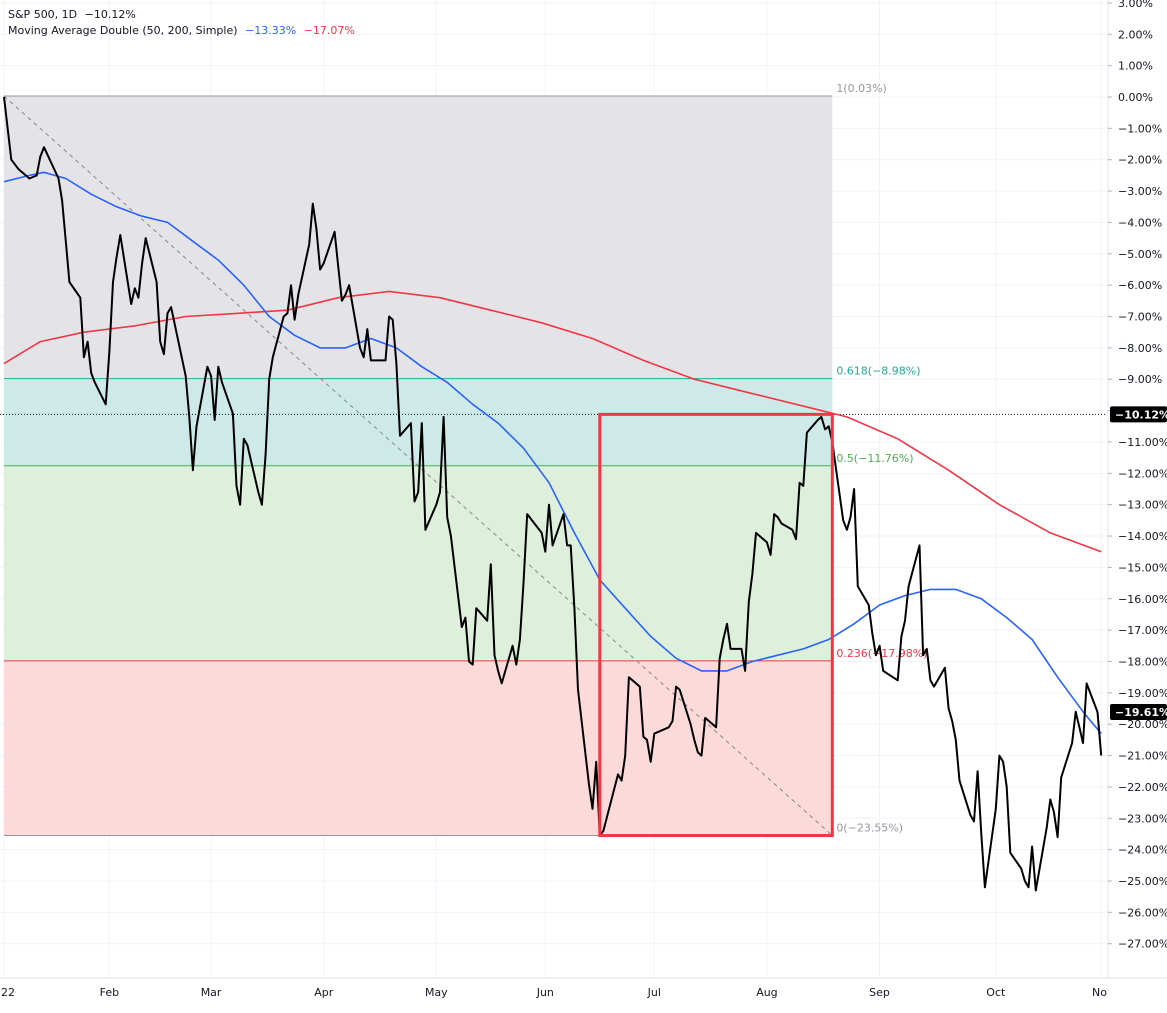  Describe the element at coordinates (1142, 630) in the screenshot. I see `y-tick-label: −17.00%` at that location.